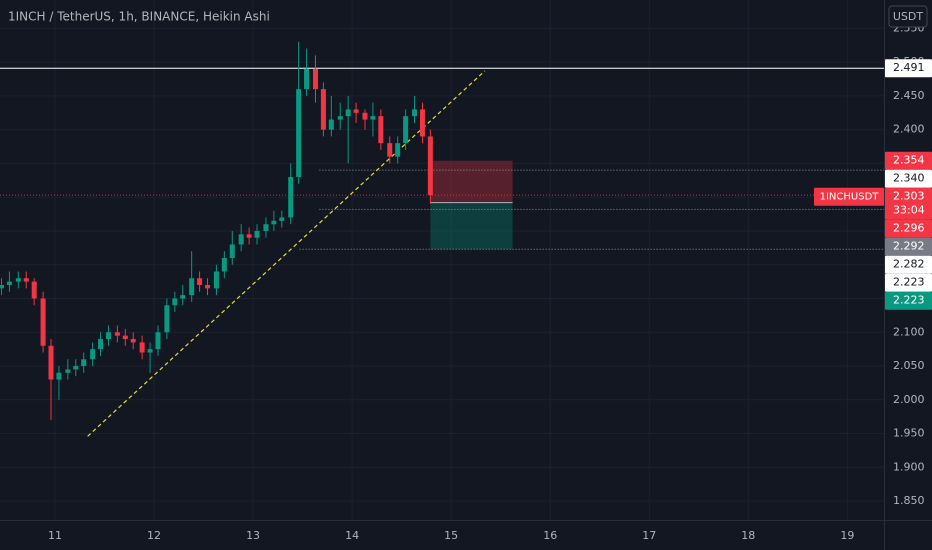  Describe the element at coordinates (849, 196) in the screenshot. I see `symbol-label-box` at that location.